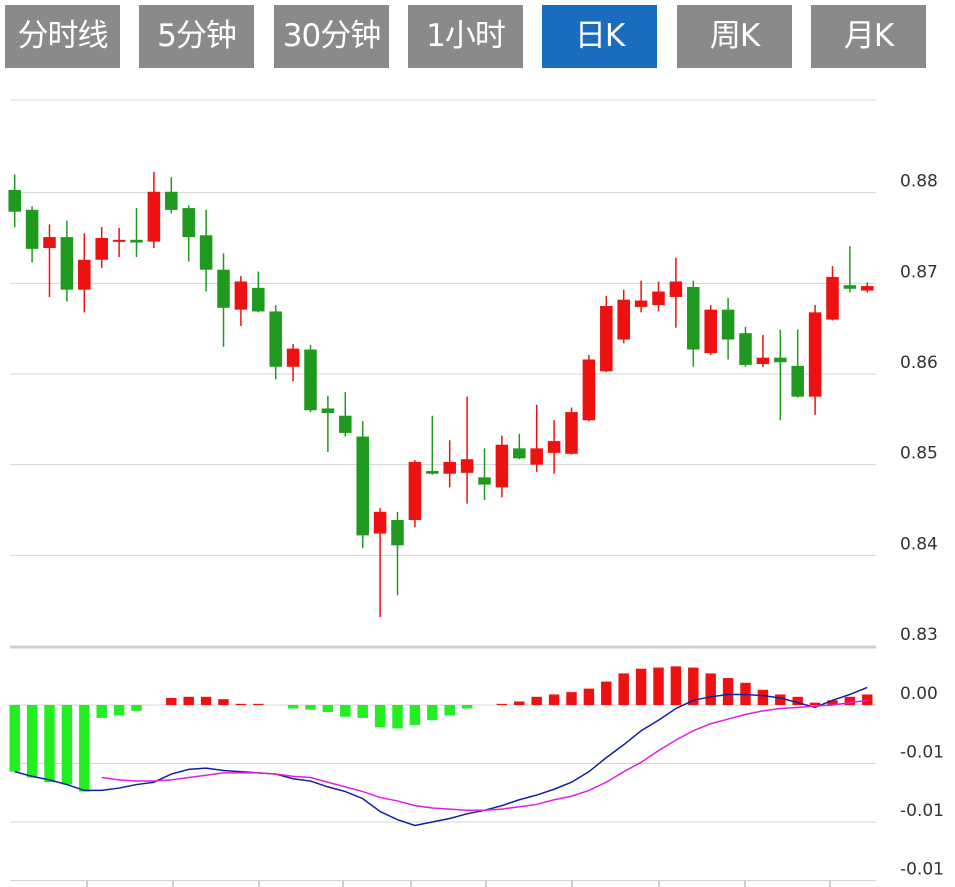 Image resolution: width=955 pixels, height=887 pixels. What do you see at coordinates (599, 36) in the screenshot?
I see `timeframe-tab: 日K` at bounding box center [599, 36].